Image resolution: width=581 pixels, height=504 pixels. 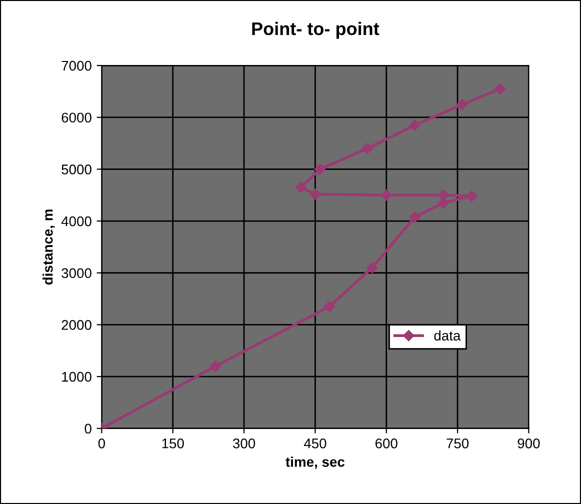 What do you see at coordinates (316, 30) in the screenshot?
I see `chart-title: Point- to- point` at bounding box center [316, 30].